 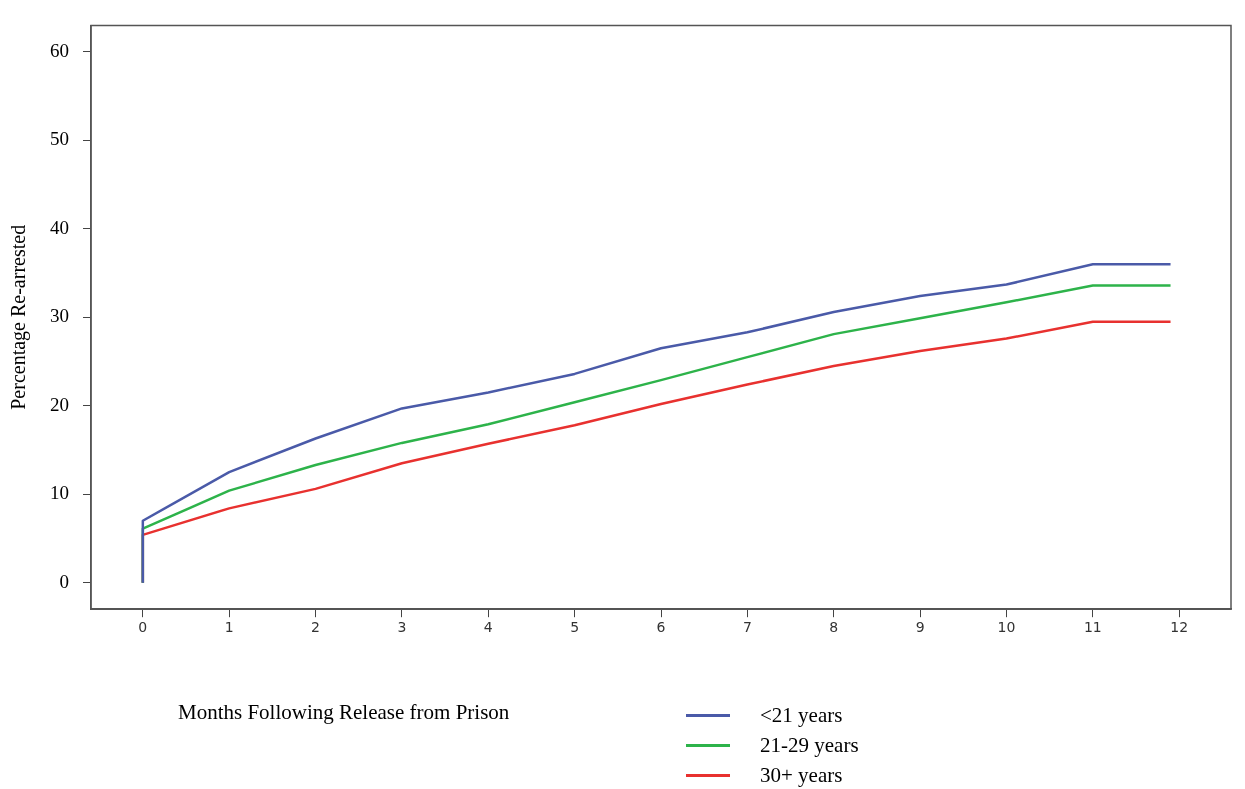 What do you see at coordinates (1092, 627) in the screenshot?
I see `x-tick-label: 11` at bounding box center [1092, 627].